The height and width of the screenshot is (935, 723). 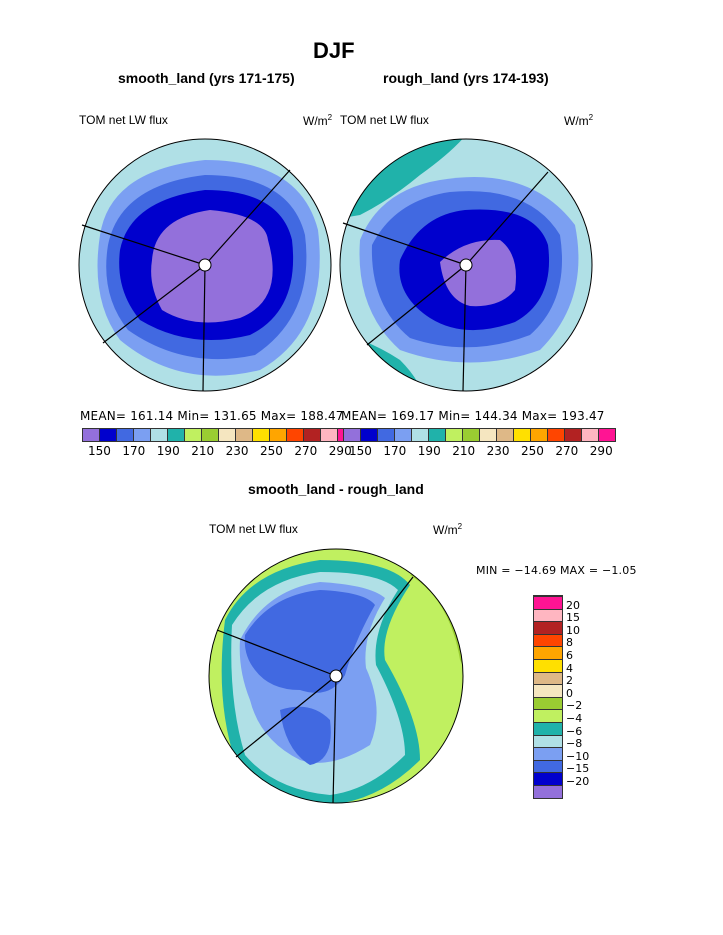 I want to click on diff-colorbar-tick-label: −6, so click(x=574, y=731).